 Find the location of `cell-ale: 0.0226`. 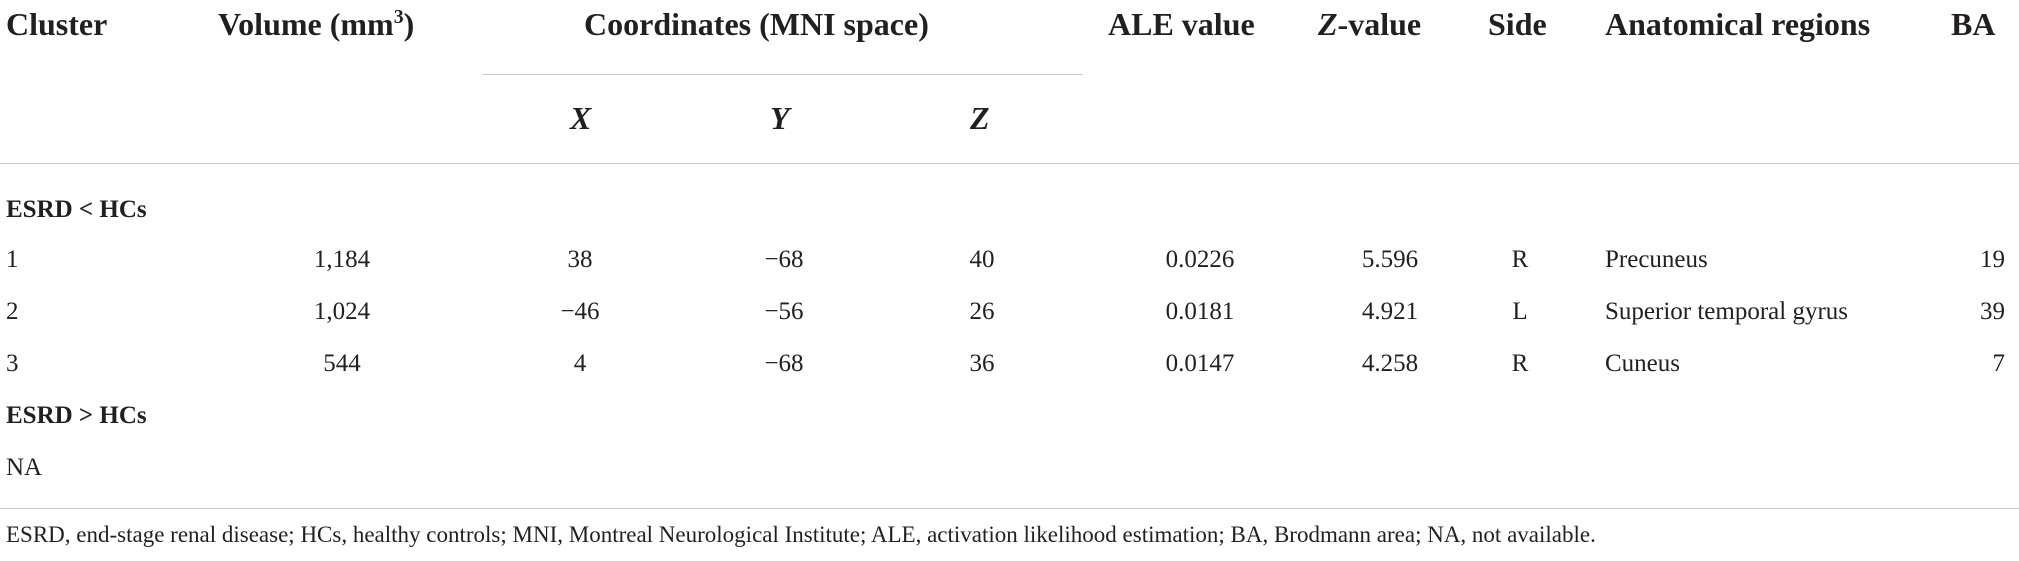

cell-ale: 0.0226 is located at coordinates (1200, 259).